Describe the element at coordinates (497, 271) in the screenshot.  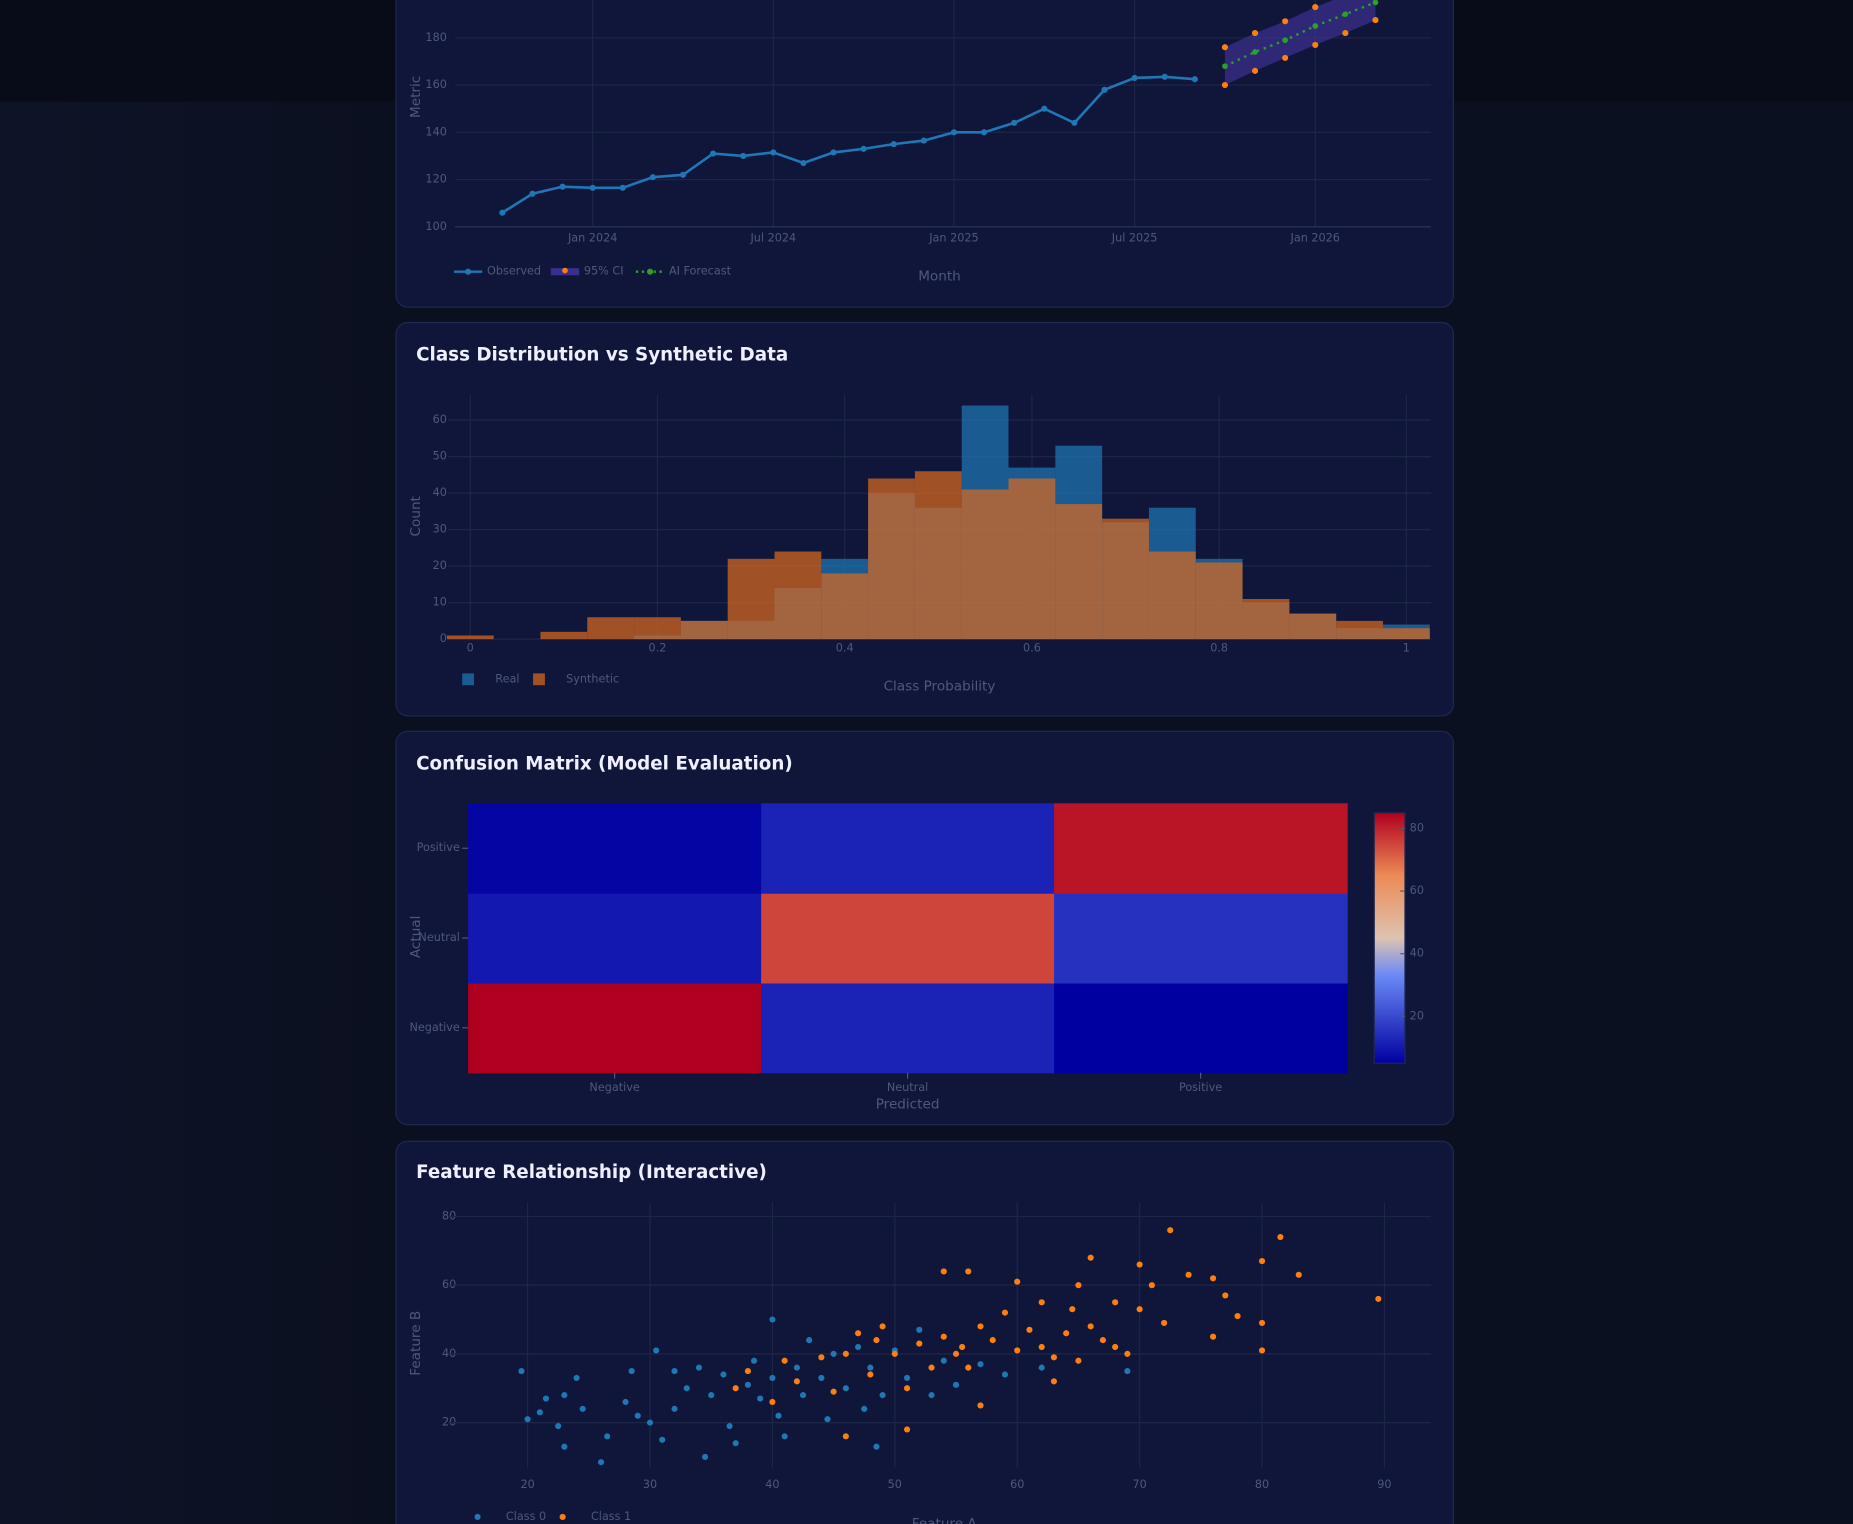
I see `legend-item: Observed` at that location.